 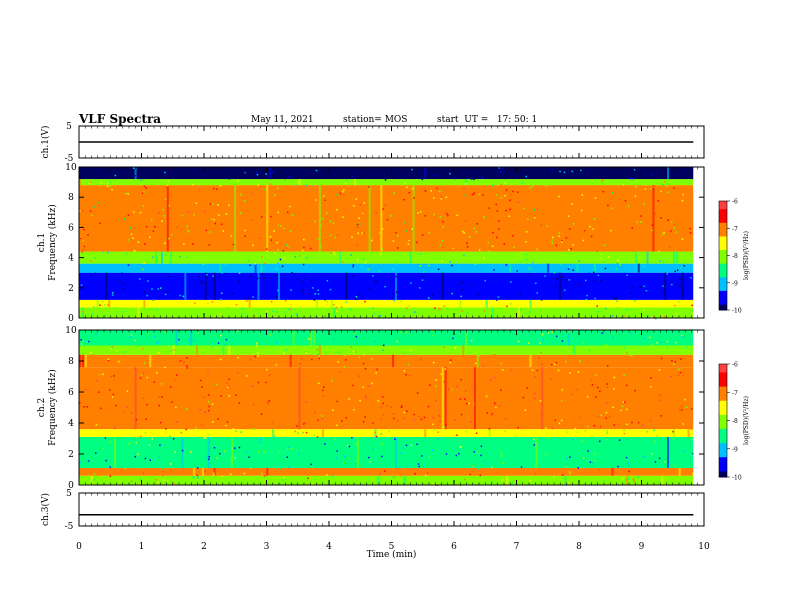 I want to click on date-label: May 11, 2021, so click(x=282, y=120).